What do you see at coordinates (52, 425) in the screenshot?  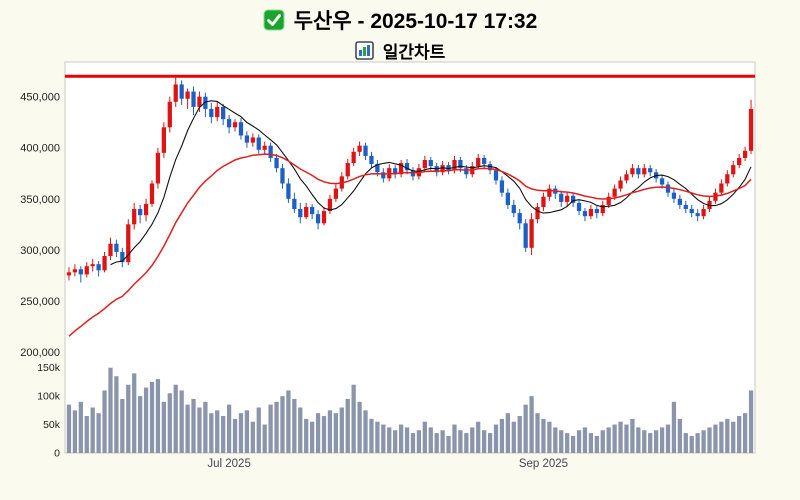 I see `svg-text: 50k` at bounding box center [52, 425].